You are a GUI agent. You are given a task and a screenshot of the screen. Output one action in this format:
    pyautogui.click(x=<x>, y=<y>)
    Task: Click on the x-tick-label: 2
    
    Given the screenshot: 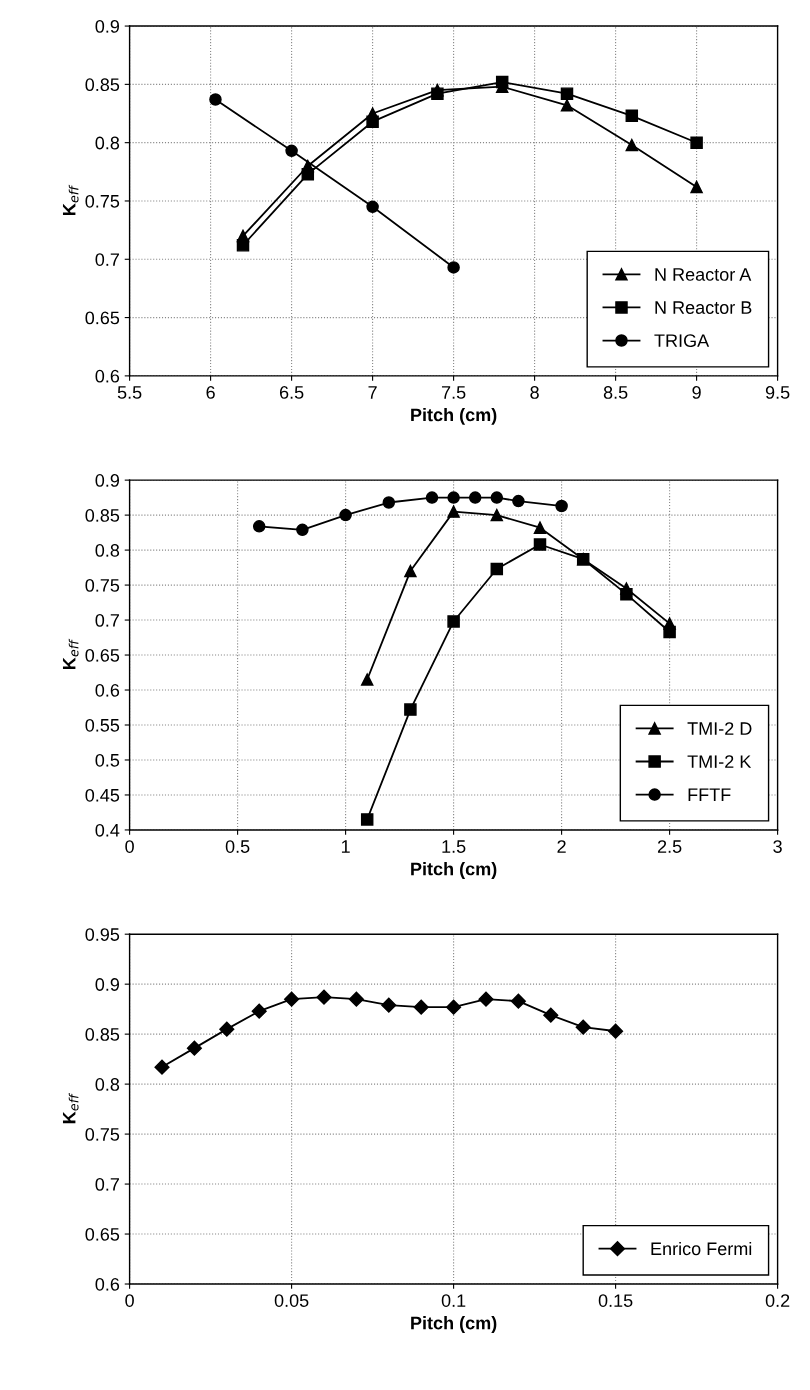 What is the action you would take?
    pyautogui.click(x=561, y=846)
    